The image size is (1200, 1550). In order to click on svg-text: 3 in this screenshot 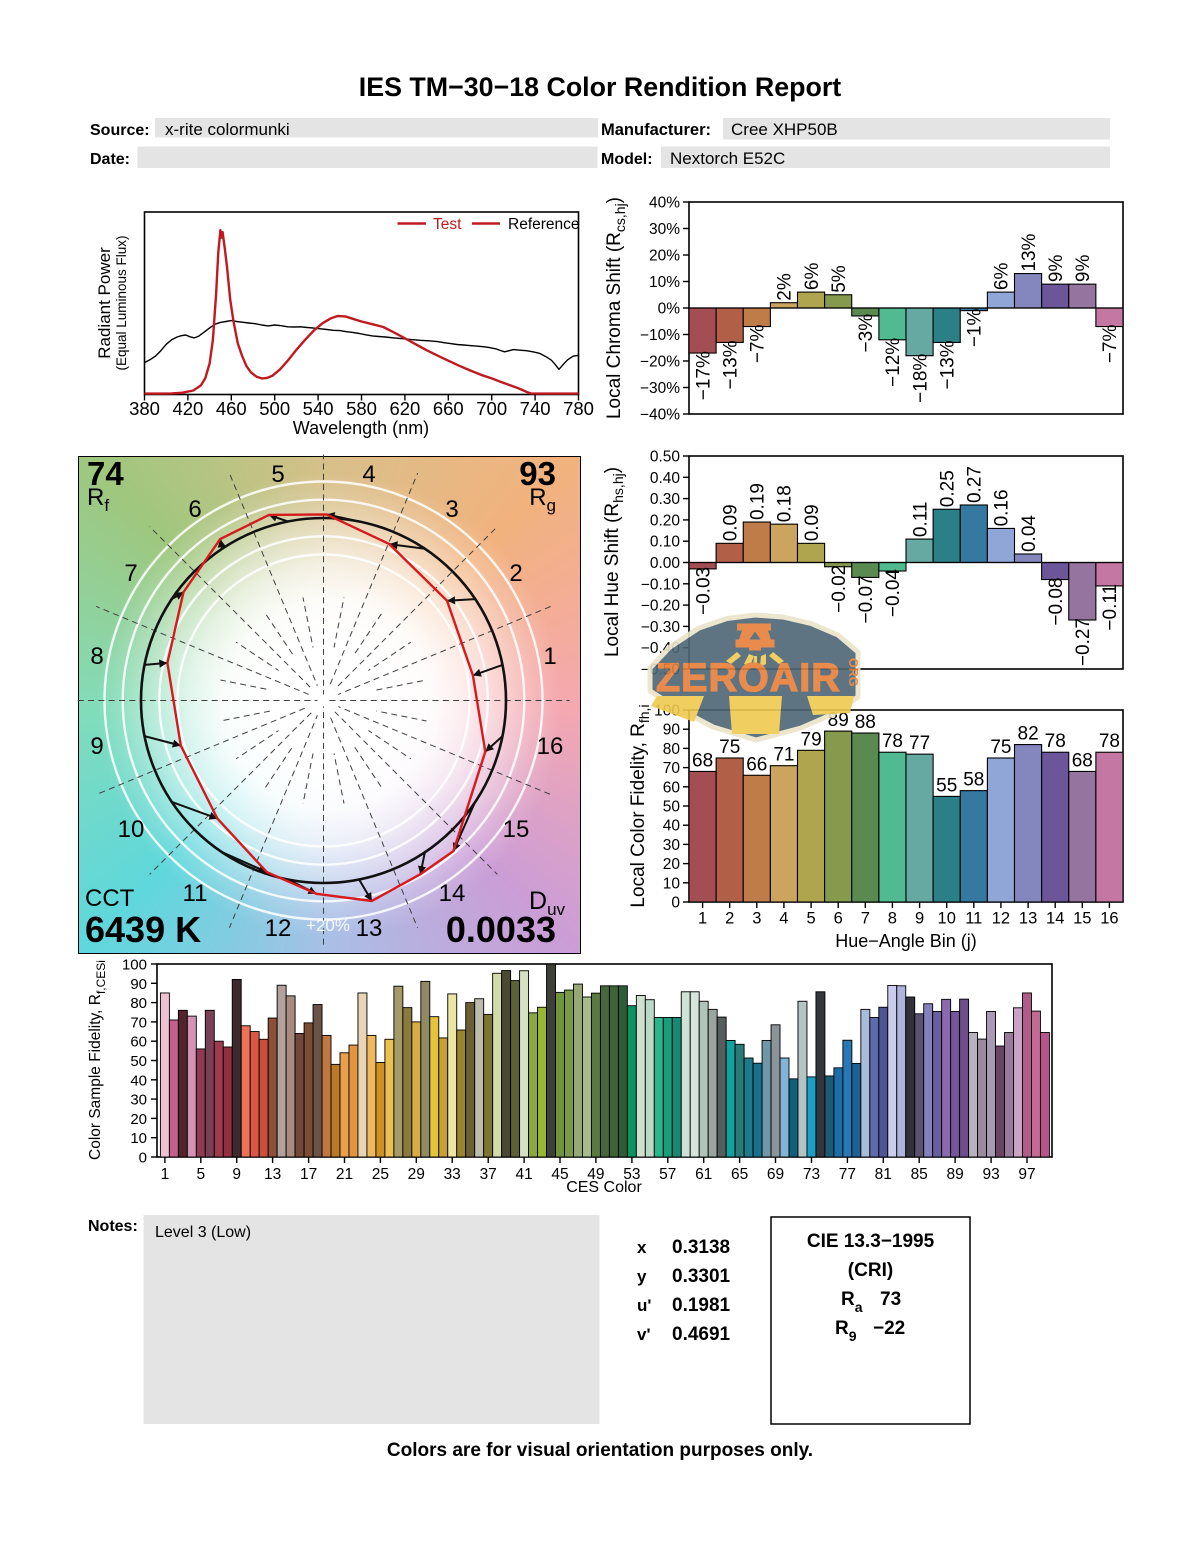, I will do `click(451, 509)`.